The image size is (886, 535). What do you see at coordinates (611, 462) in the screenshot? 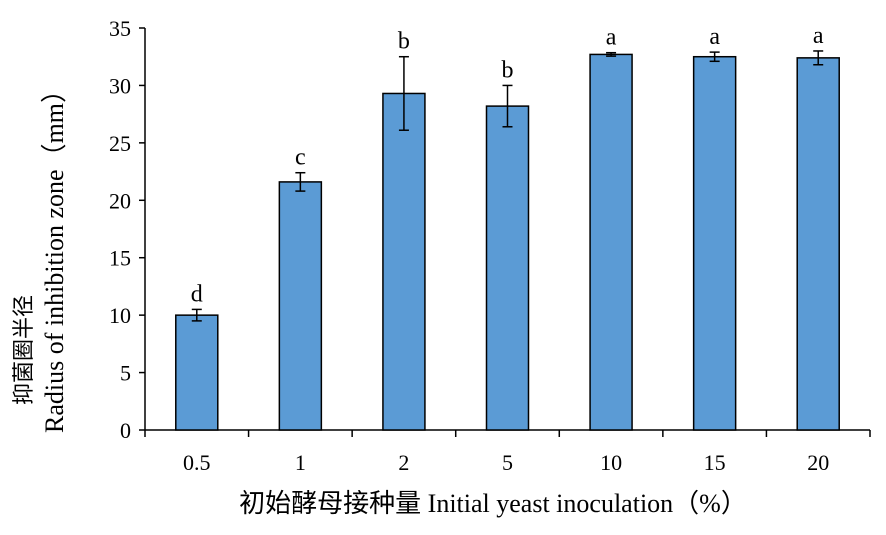
I see `x-tick-label: 10` at bounding box center [611, 462].